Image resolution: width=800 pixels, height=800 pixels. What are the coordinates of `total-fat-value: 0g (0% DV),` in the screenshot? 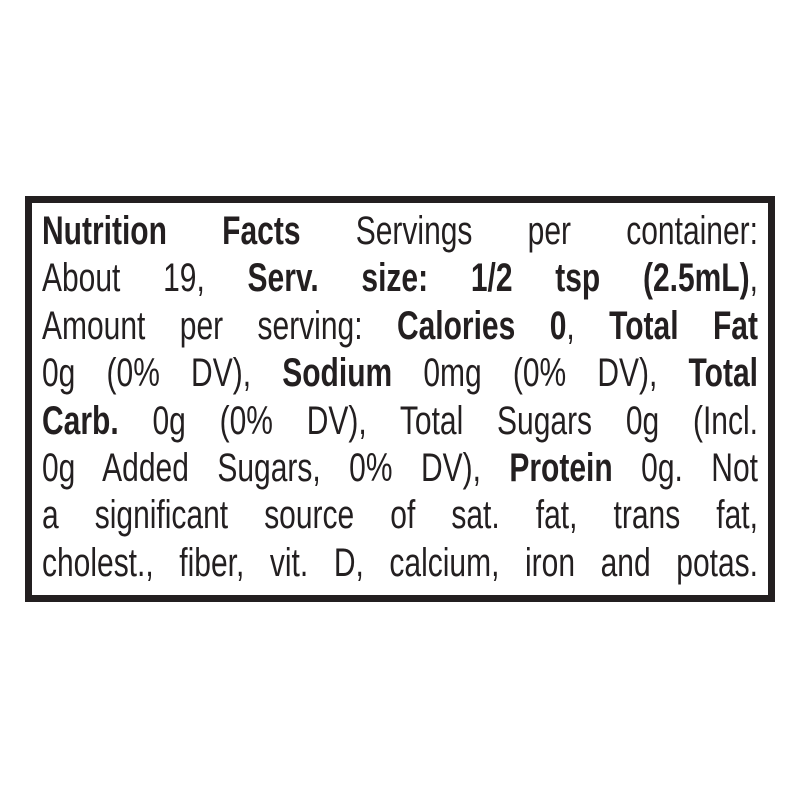 It's located at (162, 373).